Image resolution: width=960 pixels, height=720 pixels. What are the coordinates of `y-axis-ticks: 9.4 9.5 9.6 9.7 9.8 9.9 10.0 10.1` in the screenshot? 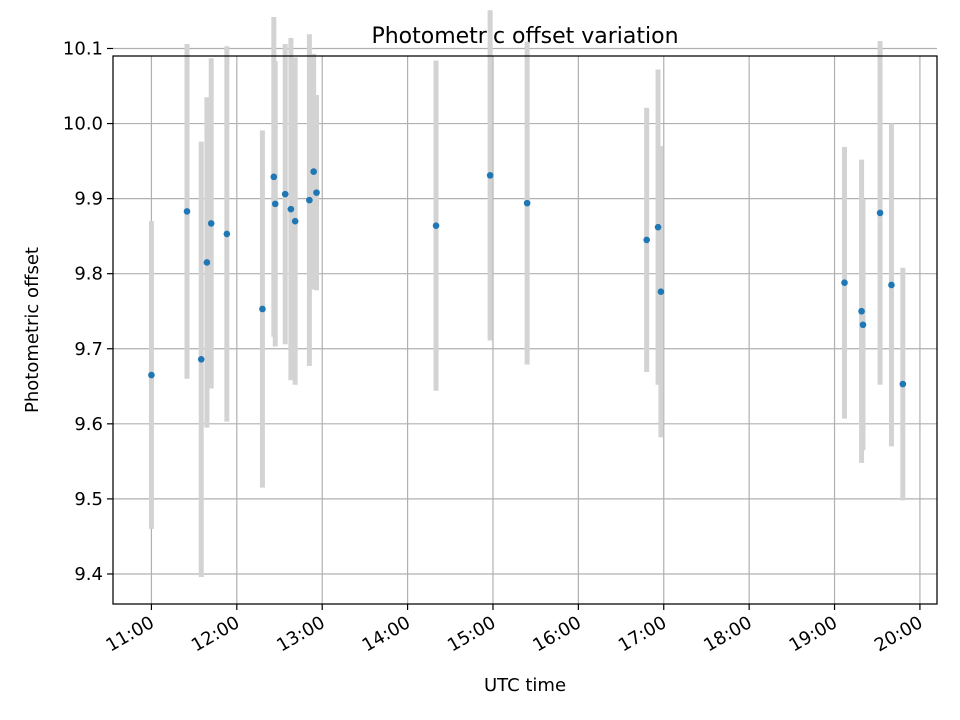 It's located at (88, 311).